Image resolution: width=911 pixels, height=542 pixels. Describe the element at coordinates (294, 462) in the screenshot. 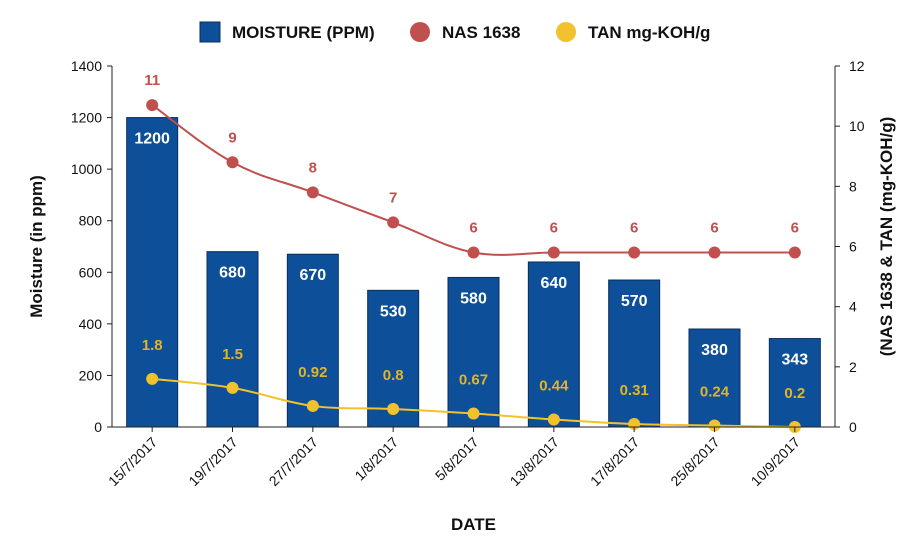

I see `x-tick-label: 27/7/2017` at that location.